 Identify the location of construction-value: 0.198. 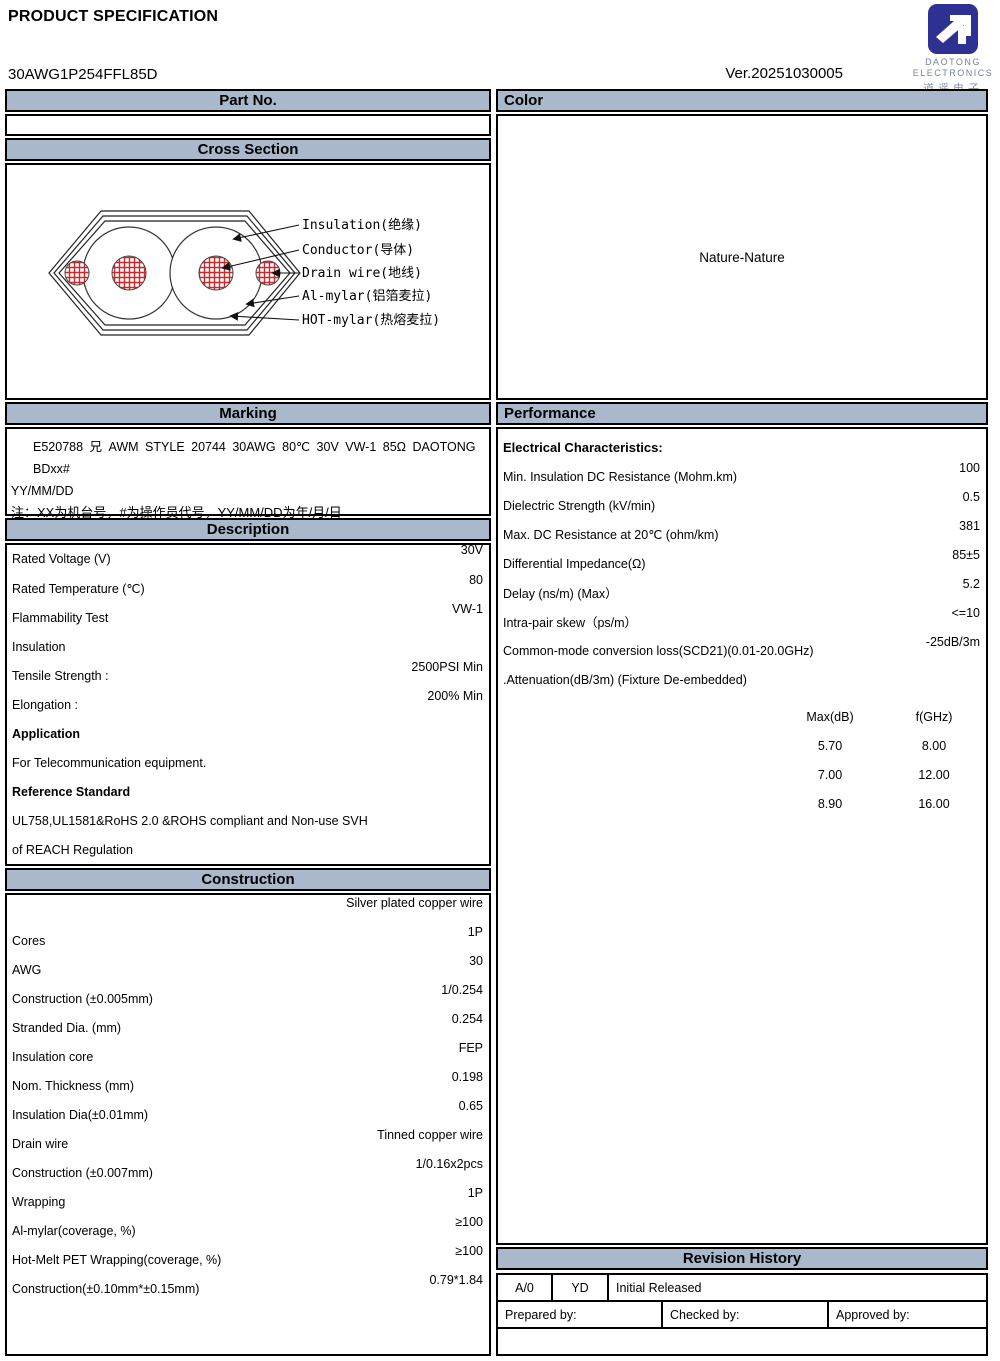
(467, 1076).